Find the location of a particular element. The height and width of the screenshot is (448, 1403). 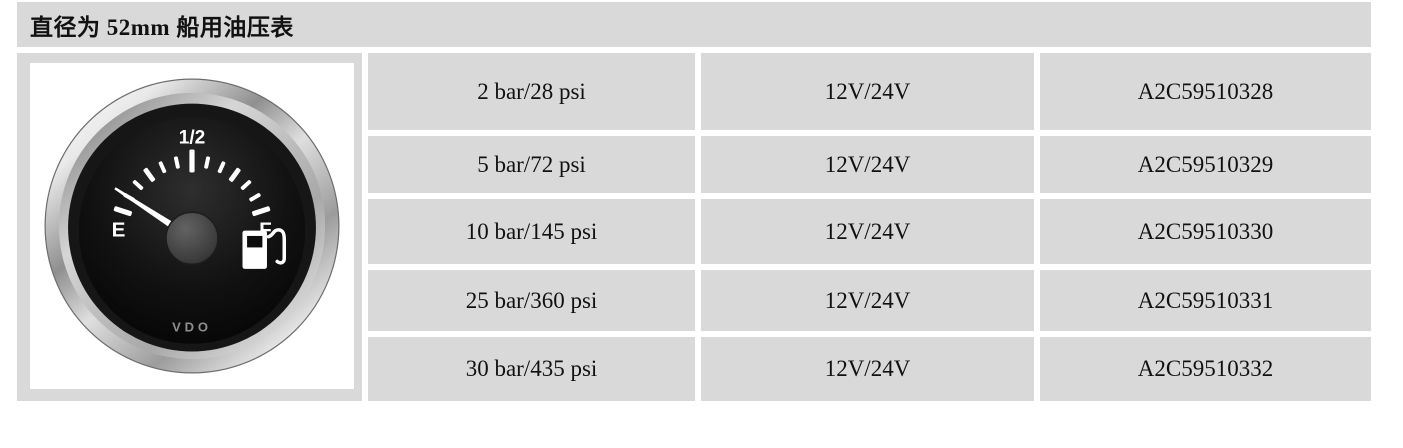

cell-part-row1: A2C59510328 is located at coordinates (1205, 91).